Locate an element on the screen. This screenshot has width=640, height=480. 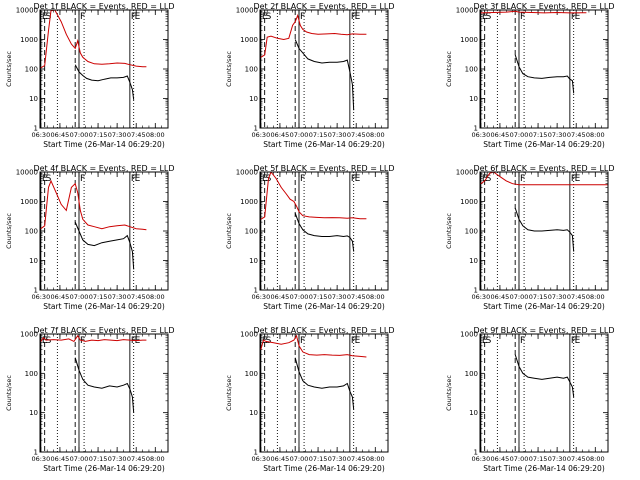
chart-title: Det 7f BLACK = Events, RED = LLD is located at coordinates (103, 330).